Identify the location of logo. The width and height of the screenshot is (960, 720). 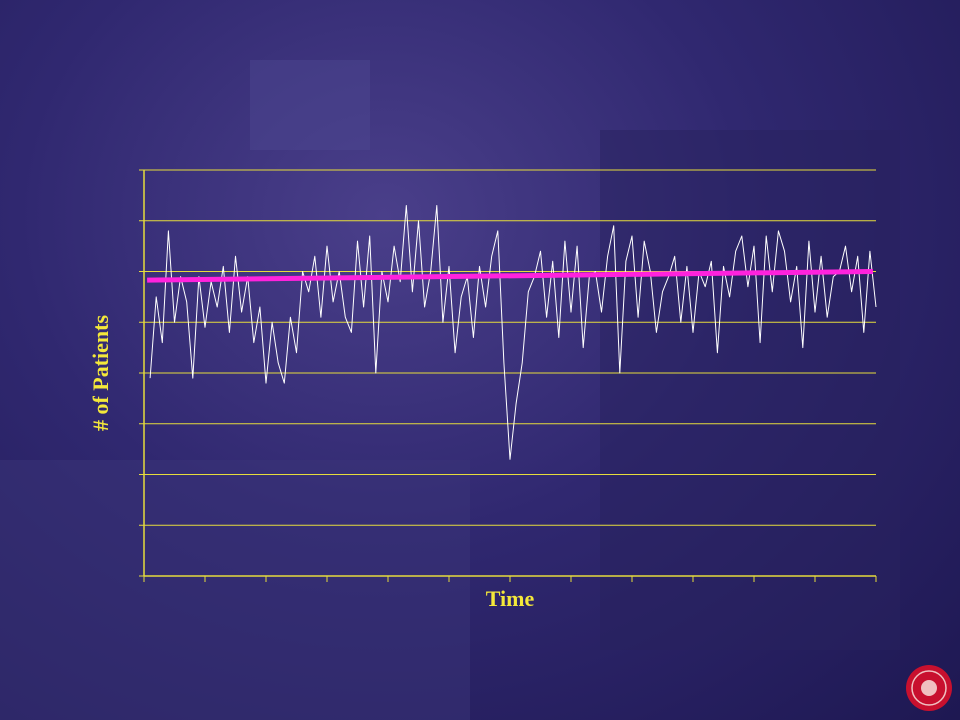
(929, 688).